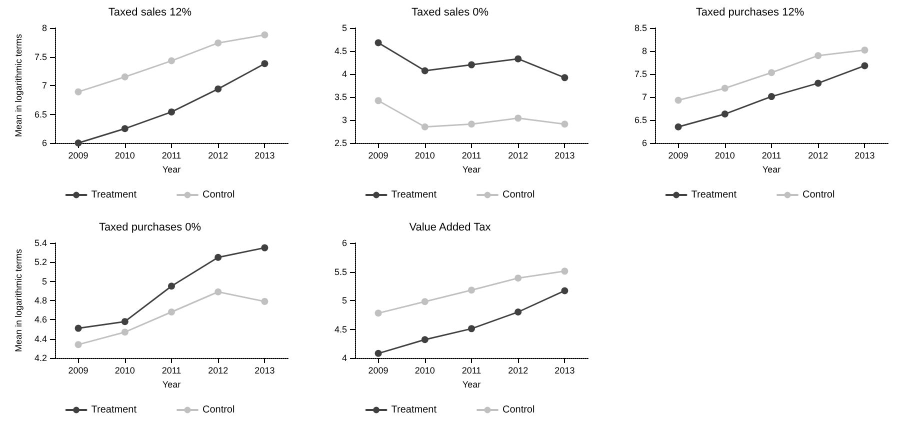 This screenshot has width=904, height=427. I want to click on chart-title: Taxed purchases 12%, so click(750, 12).